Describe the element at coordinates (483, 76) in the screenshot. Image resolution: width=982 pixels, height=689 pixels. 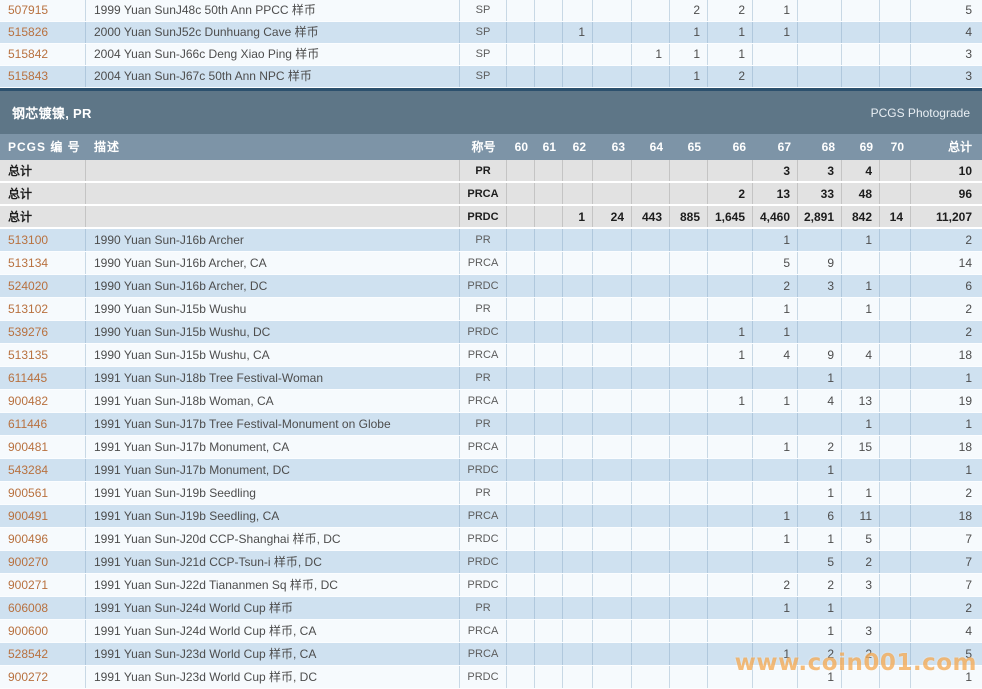
I see `designation-cell: SP` at that location.